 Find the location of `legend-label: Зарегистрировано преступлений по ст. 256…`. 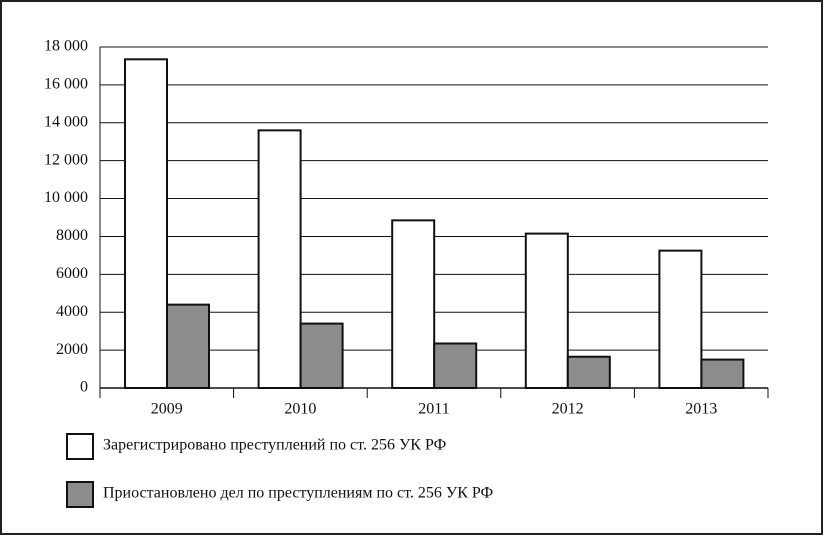

legend-label: Зарегистрировано преступлений по ст. 256… is located at coordinates (274, 445).